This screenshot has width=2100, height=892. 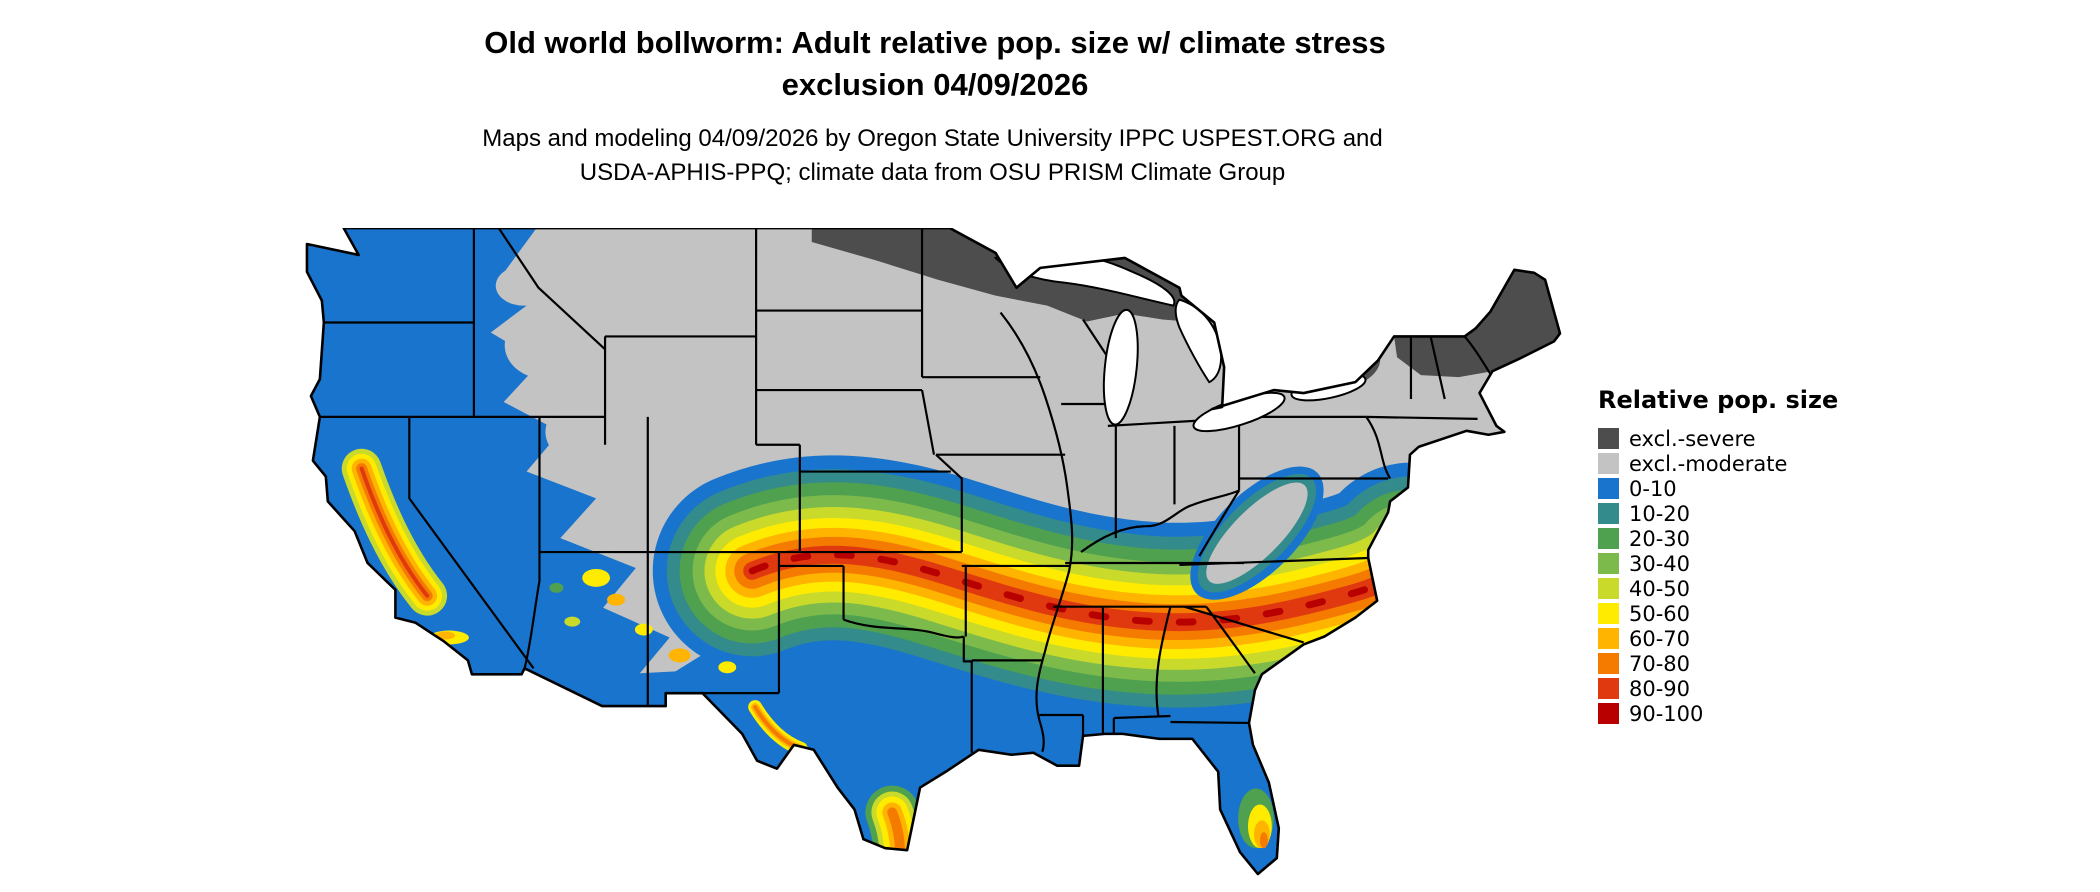 I want to click on mississippi-river-border, so click(x=1036, y=532).